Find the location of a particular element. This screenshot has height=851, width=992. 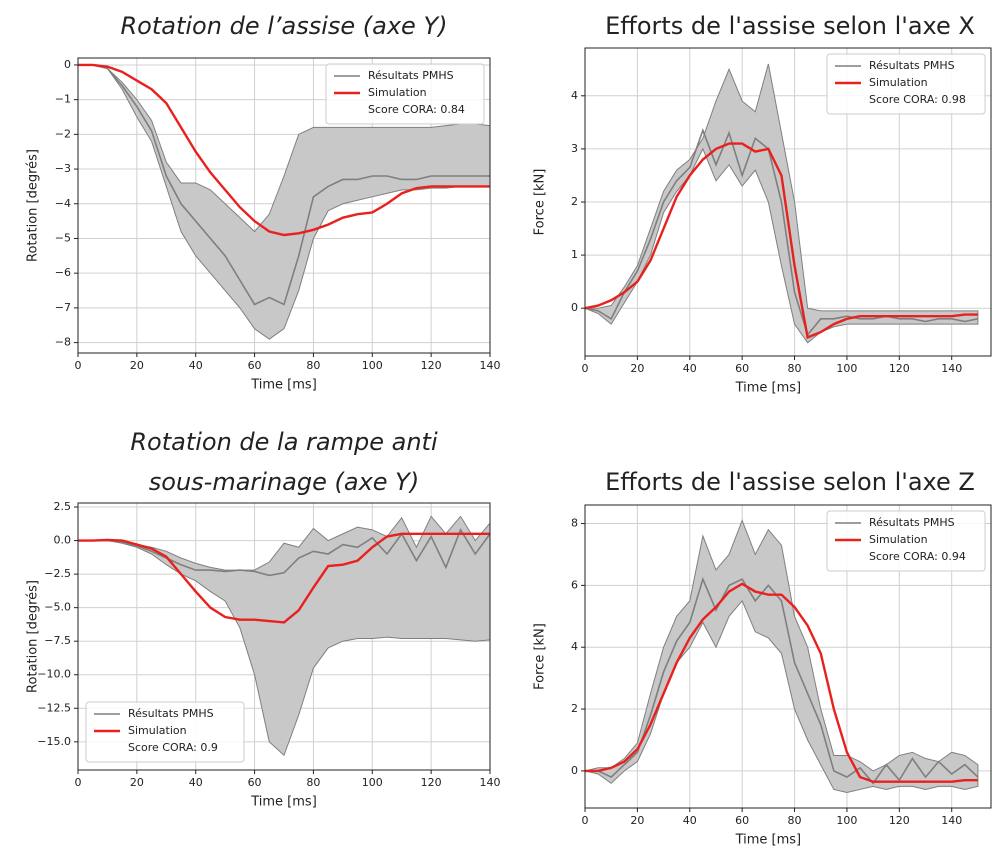

y-tick-label: −15.0 is located at coordinates (54, 741).